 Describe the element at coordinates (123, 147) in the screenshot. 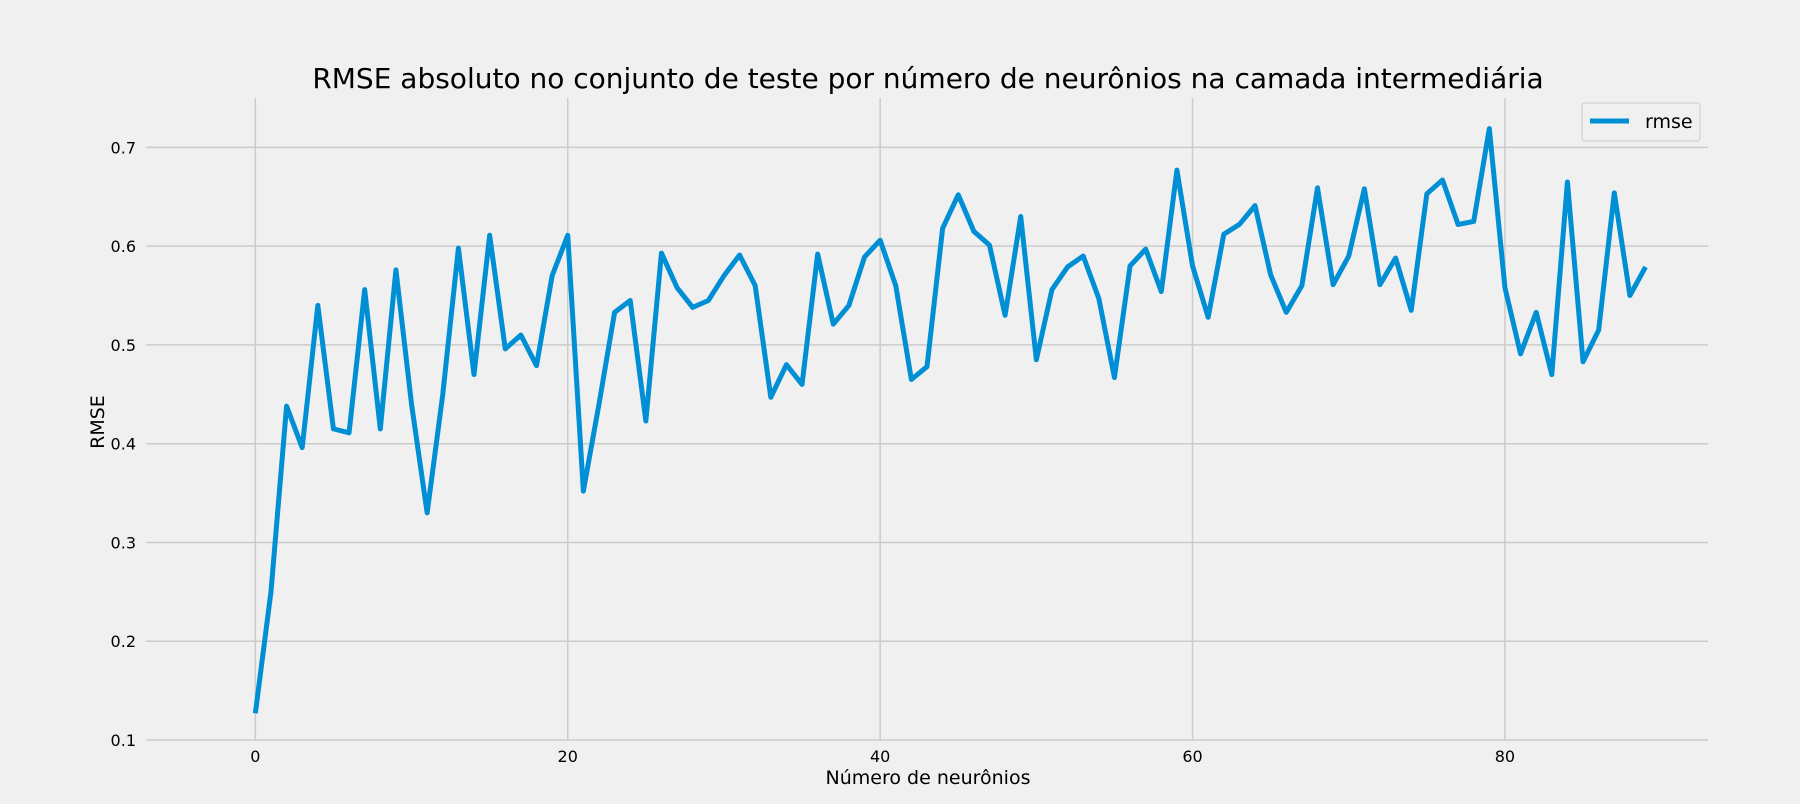

I see `y-tick-label: 0.7` at that location.